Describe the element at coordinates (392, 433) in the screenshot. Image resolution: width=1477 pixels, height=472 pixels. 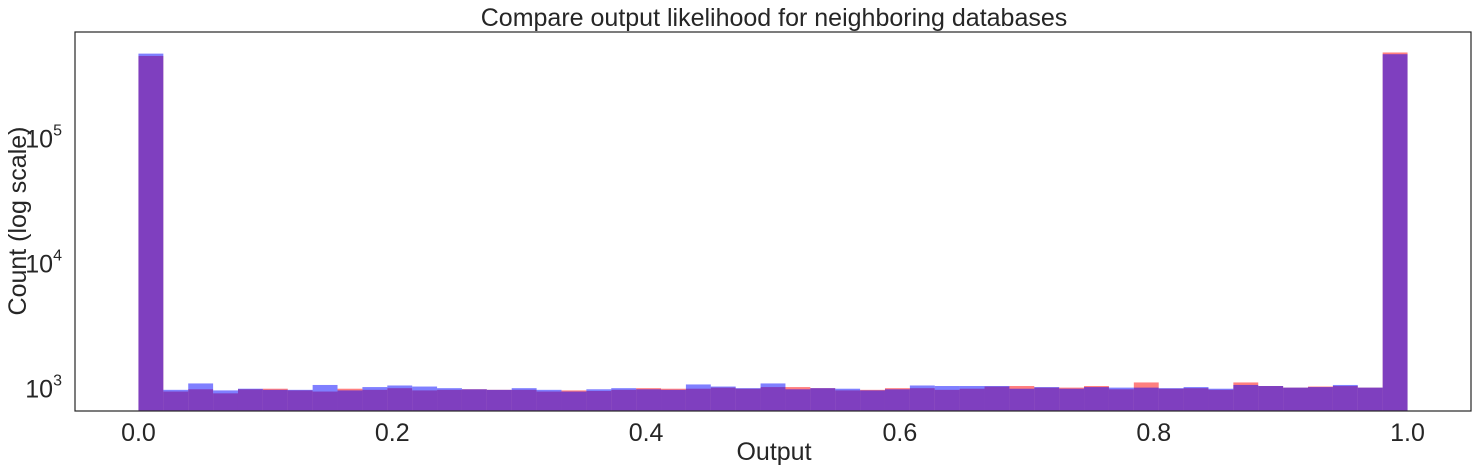
I see `x-tick-label-1: 0.2` at that location.